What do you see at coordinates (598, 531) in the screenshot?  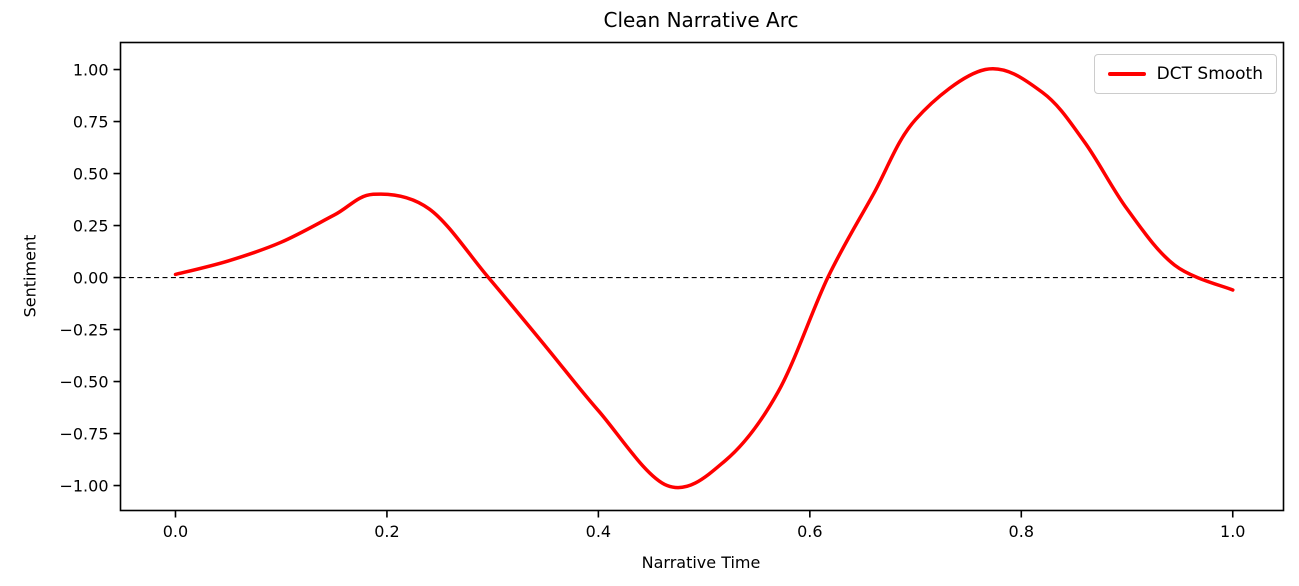 I see `x-tick-label: 0.4` at bounding box center [598, 531].